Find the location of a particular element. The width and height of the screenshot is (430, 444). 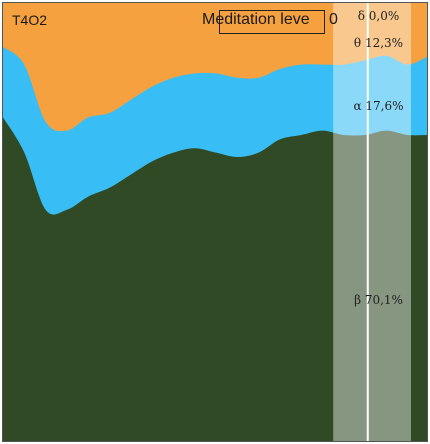

band-label-alpha: α 17,6% is located at coordinates (378, 106).